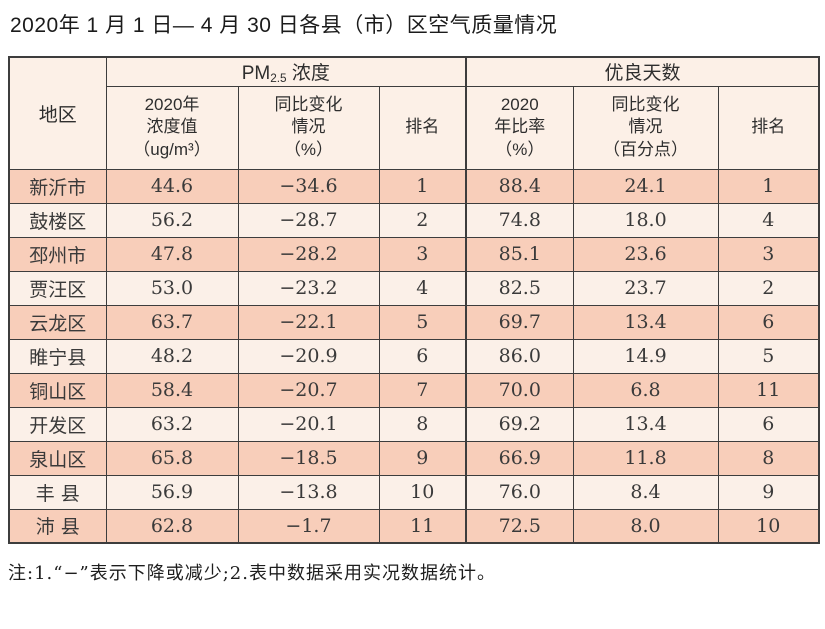 This screenshot has width=825, height=629. What do you see at coordinates (308, 356) in the screenshot?
I see `value-cell: −20.9` at bounding box center [308, 356].